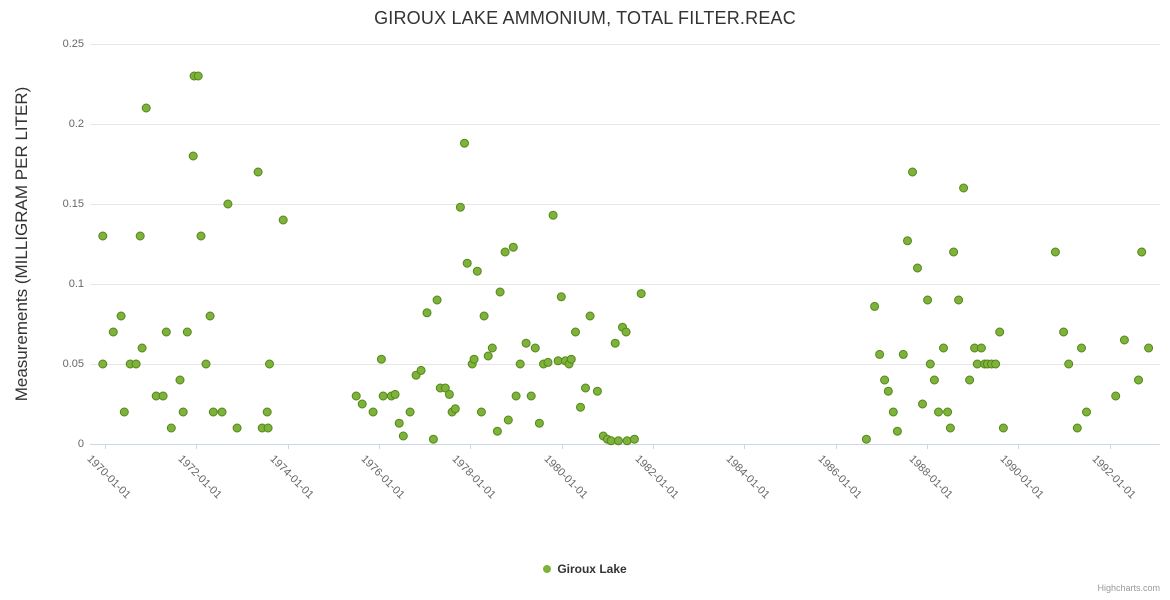  What do you see at coordinates (585, 569) in the screenshot?
I see `legend: Giroux Lake` at bounding box center [585, 569].